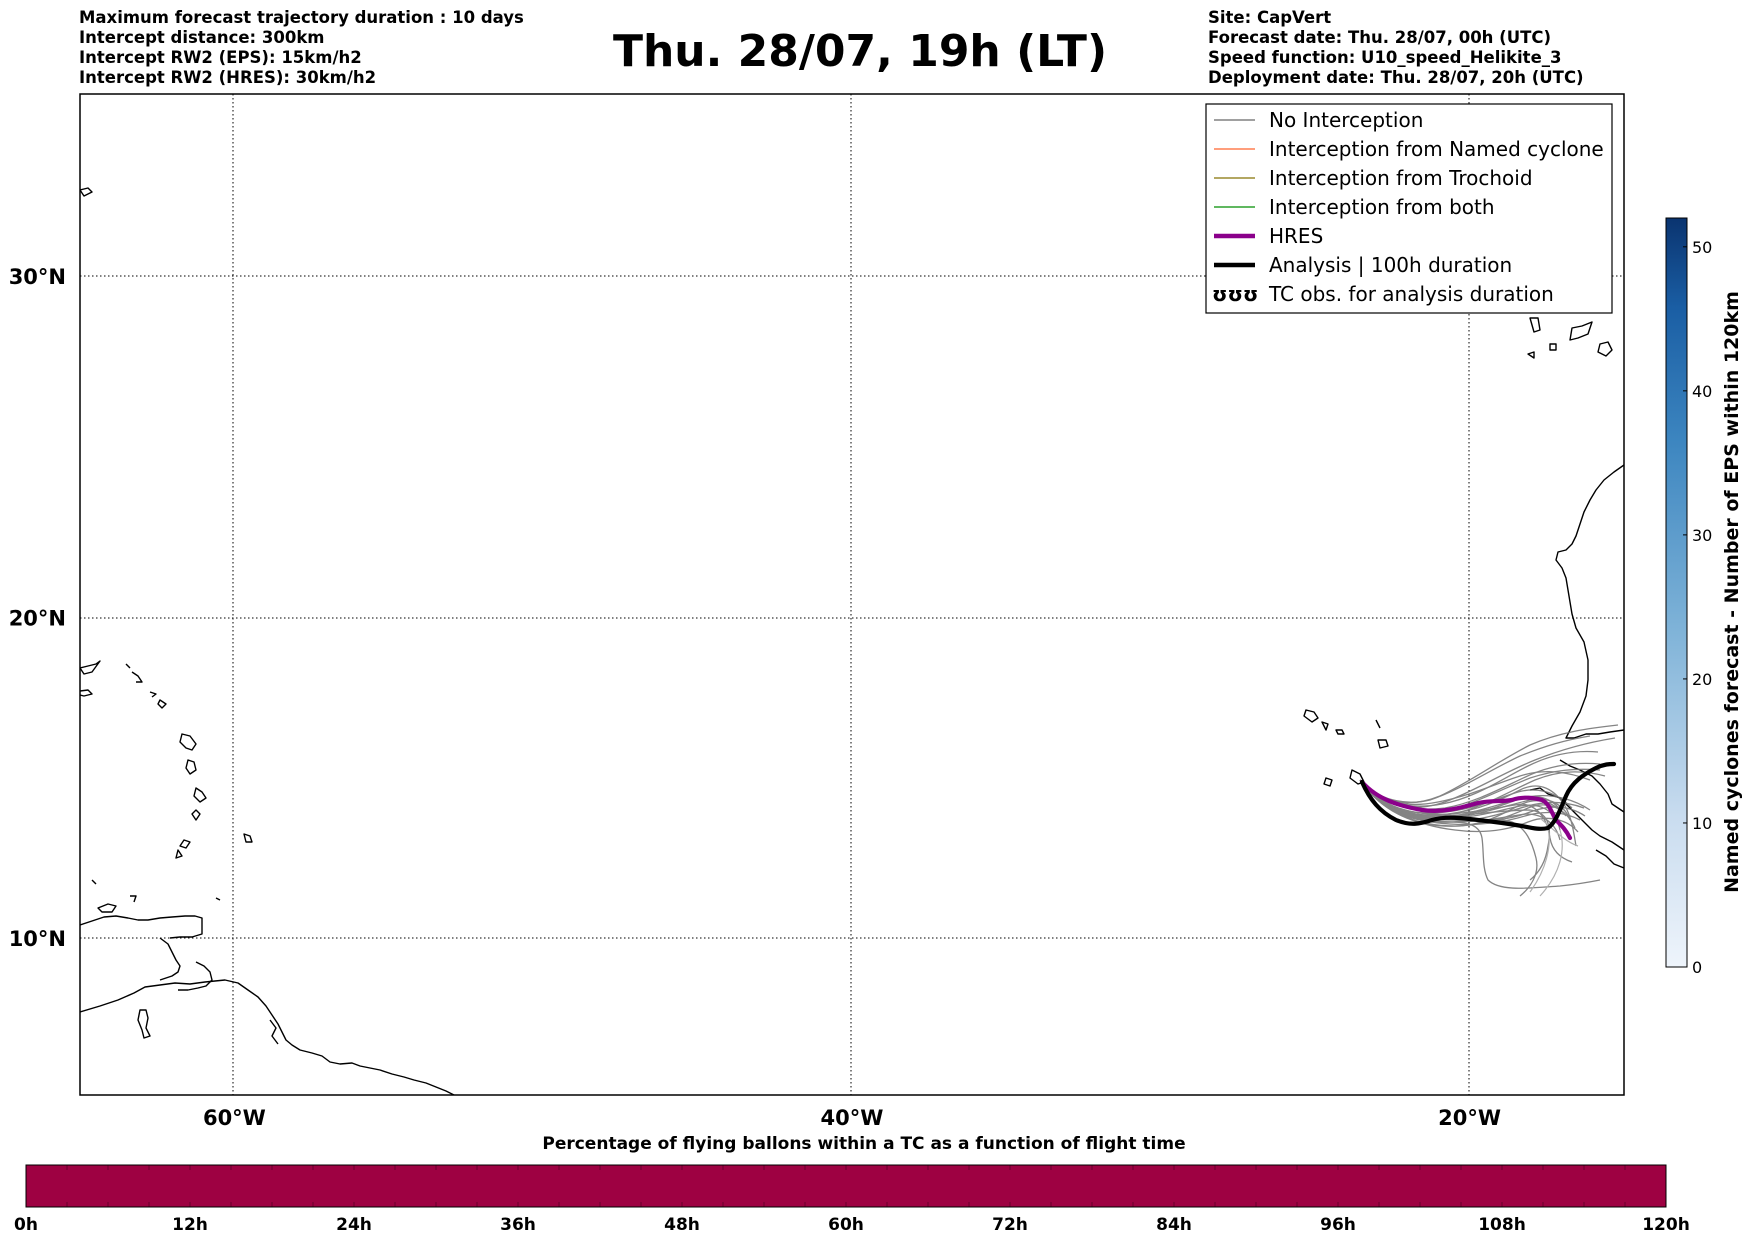 Image resolution: width=1752 pixels, height=1241 pixels. What do you see at coordinates (1270, 17) in the screenshot?
I see `header-right-line: Site: CapVert` at bounding box center [1270, 17].